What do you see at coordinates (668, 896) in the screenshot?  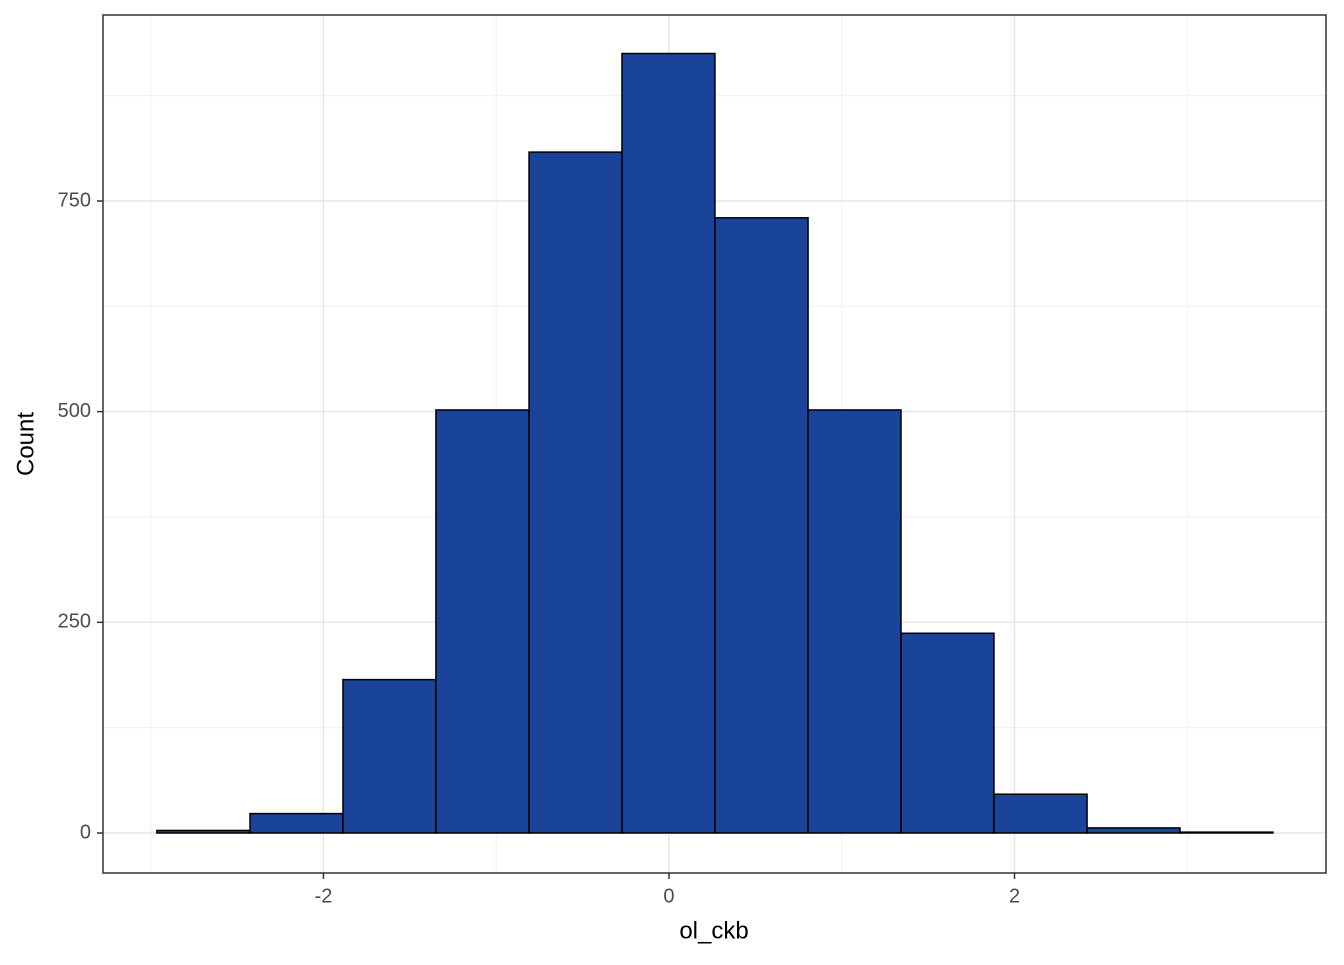 I see `x-tick-label: 0` at bounding box center [668, 896].